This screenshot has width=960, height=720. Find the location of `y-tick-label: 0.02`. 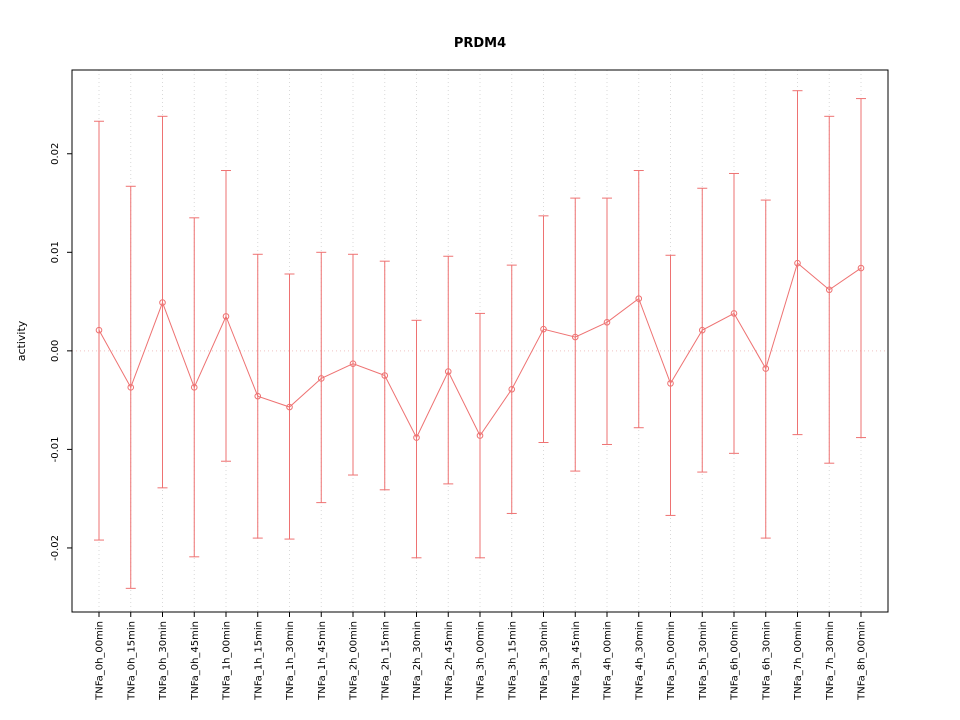

y-tick-label: 0.02 is located at coordinates (55, 154).